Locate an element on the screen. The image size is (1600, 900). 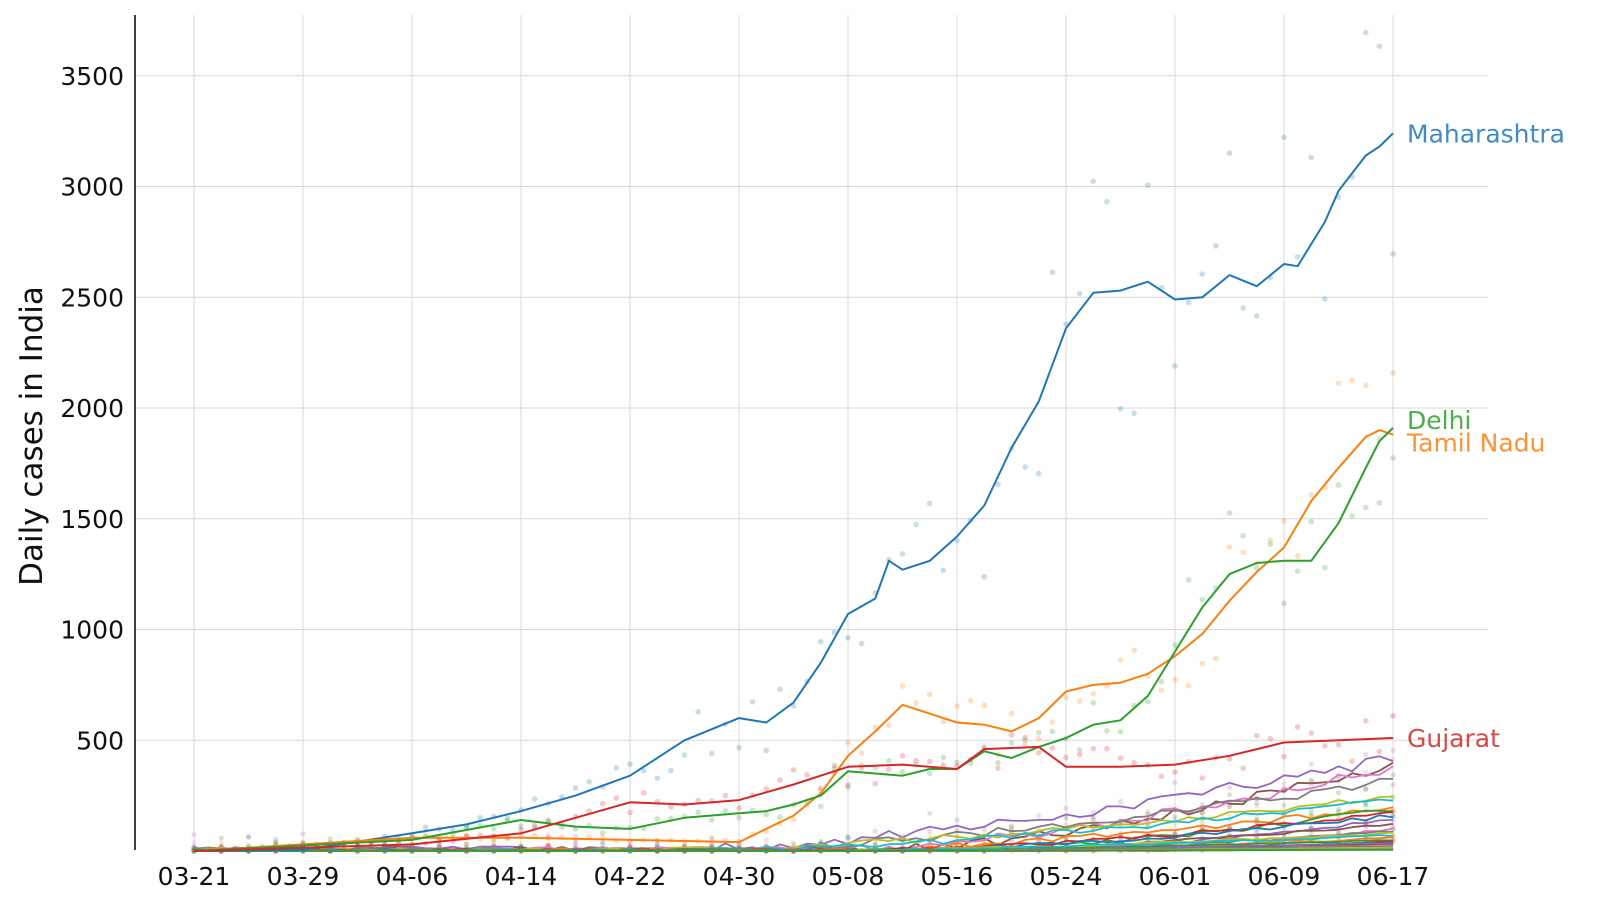
series-line is located at coordinates (793, 794).